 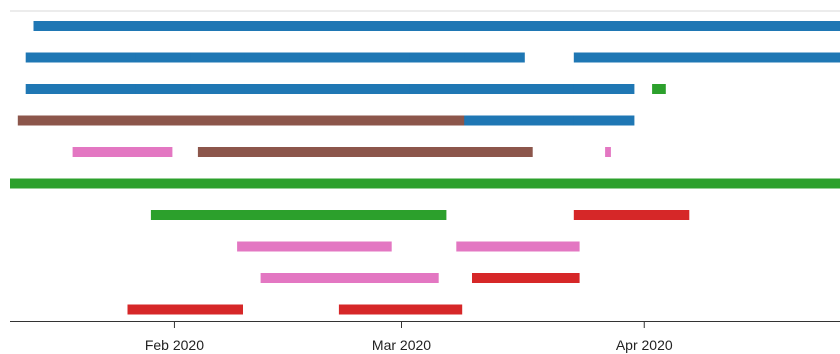 I want to click on x-tick-label: Apr 2020, so click(x=644, y=345).